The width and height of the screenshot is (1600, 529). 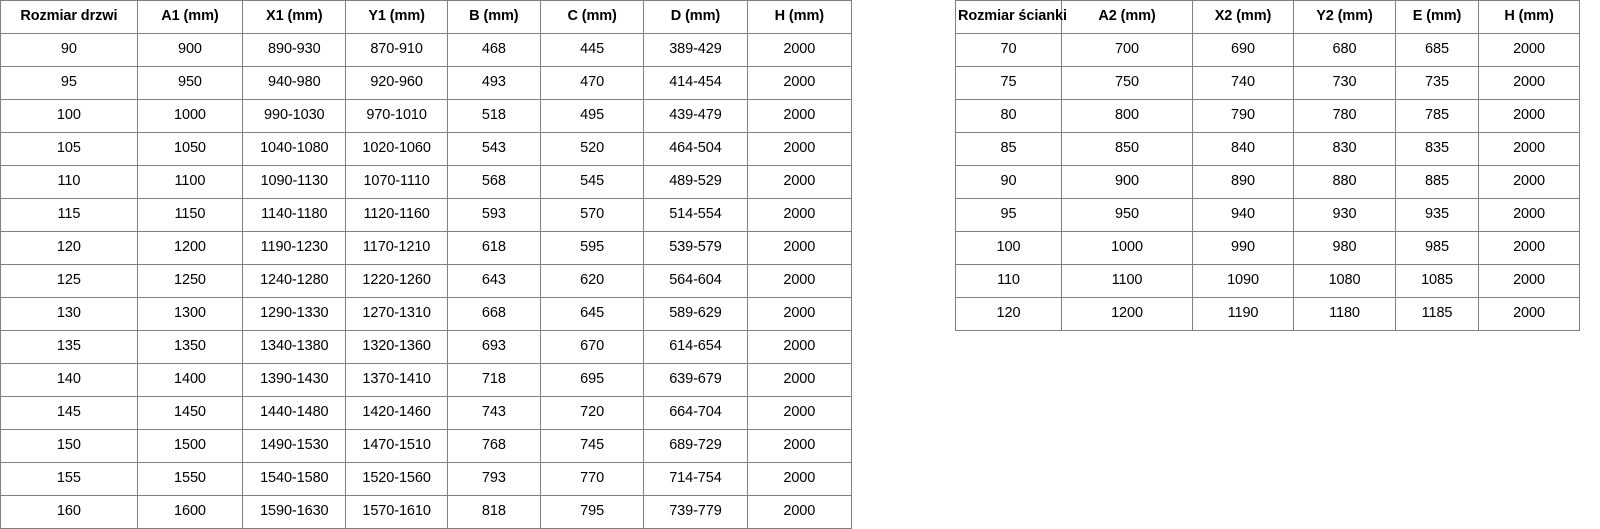 I want to click on door-cell-r5-c4: 593, so click(x=493, y=215).